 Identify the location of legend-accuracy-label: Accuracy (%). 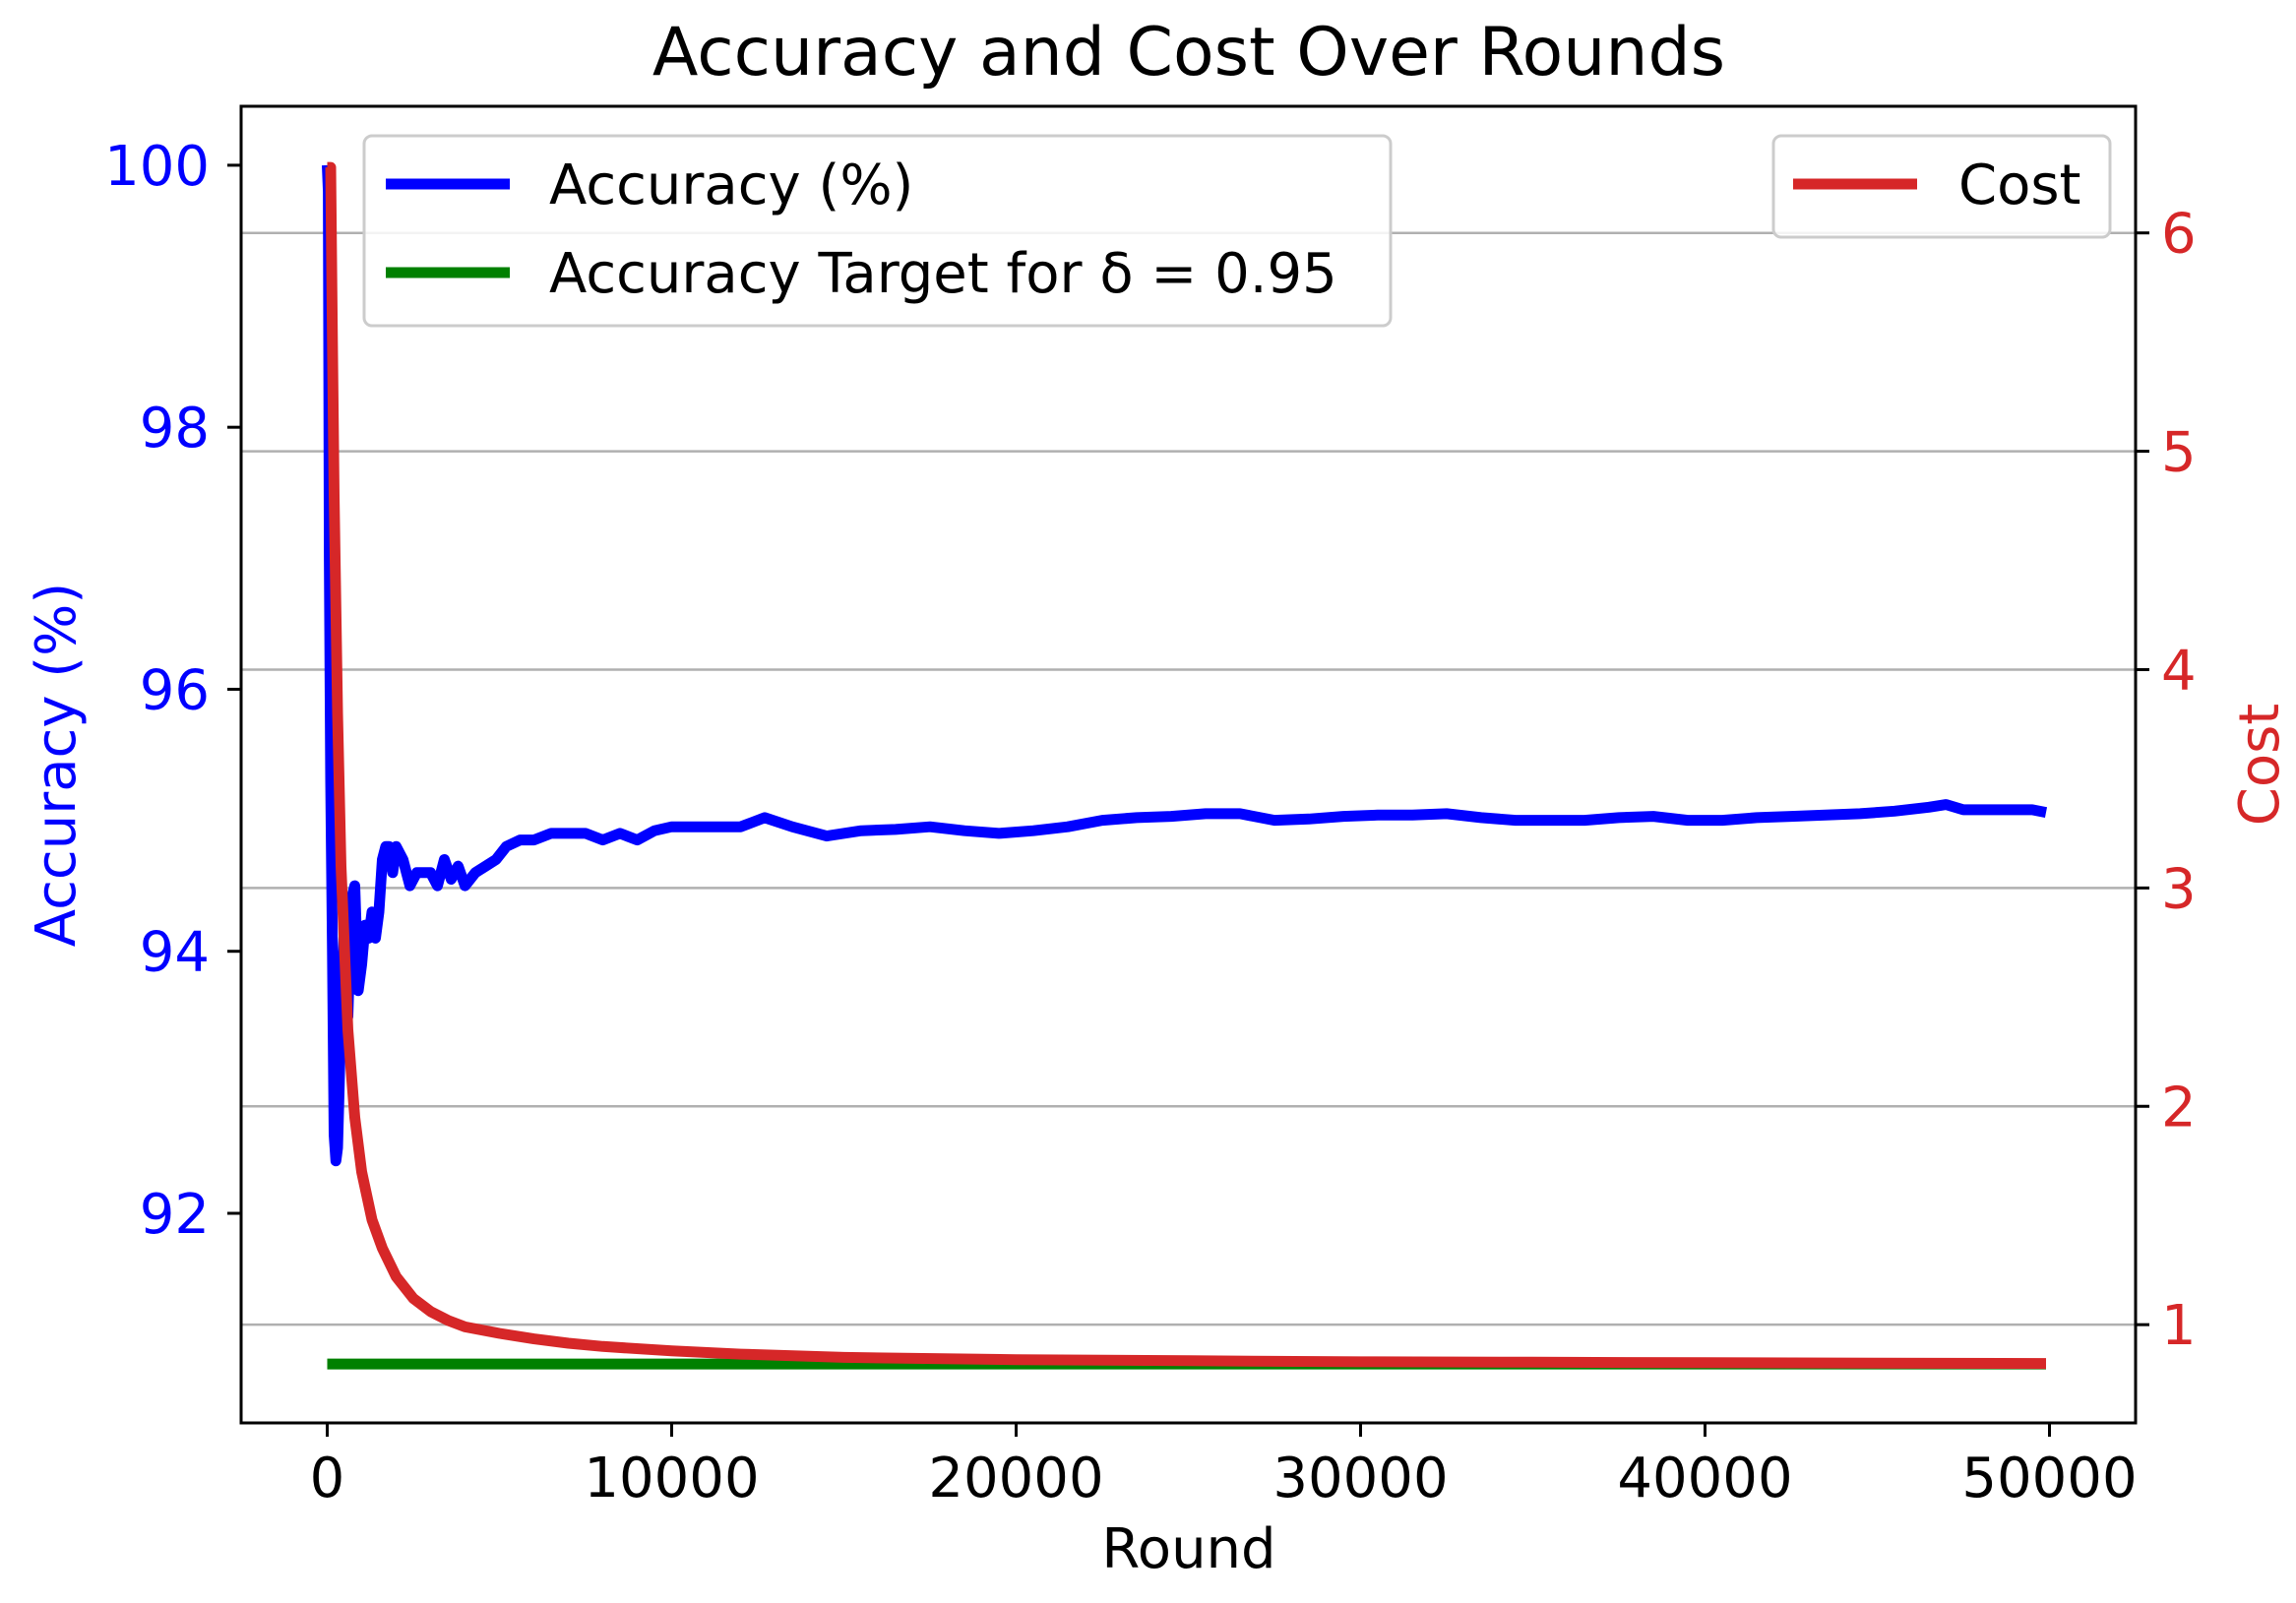
(731, 185).